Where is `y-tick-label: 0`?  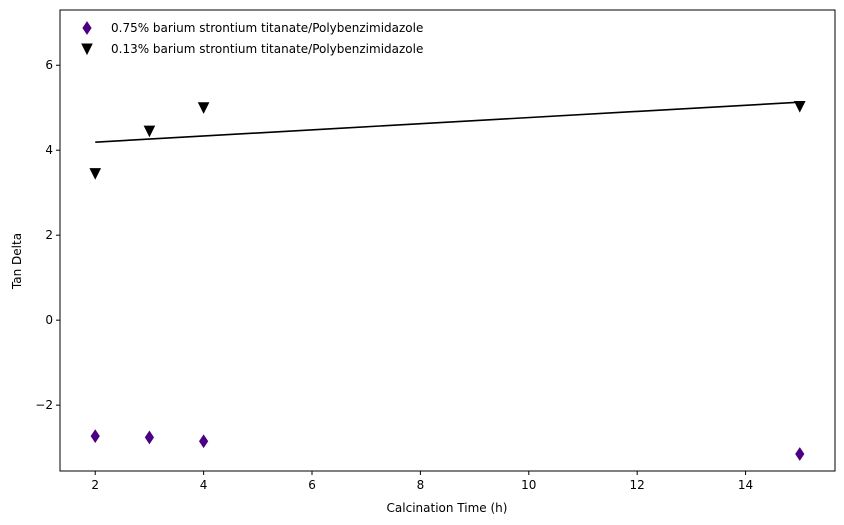
y-tick-label: 0 is located at coordinates (49, 320).